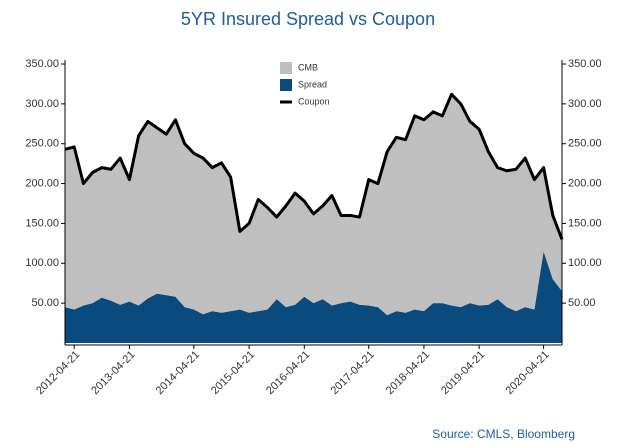  What do you see at coordinates (288, 373) in the screenshot?
I see `x-tick-label: 2016-04-21` at bounding box center [288, 373].